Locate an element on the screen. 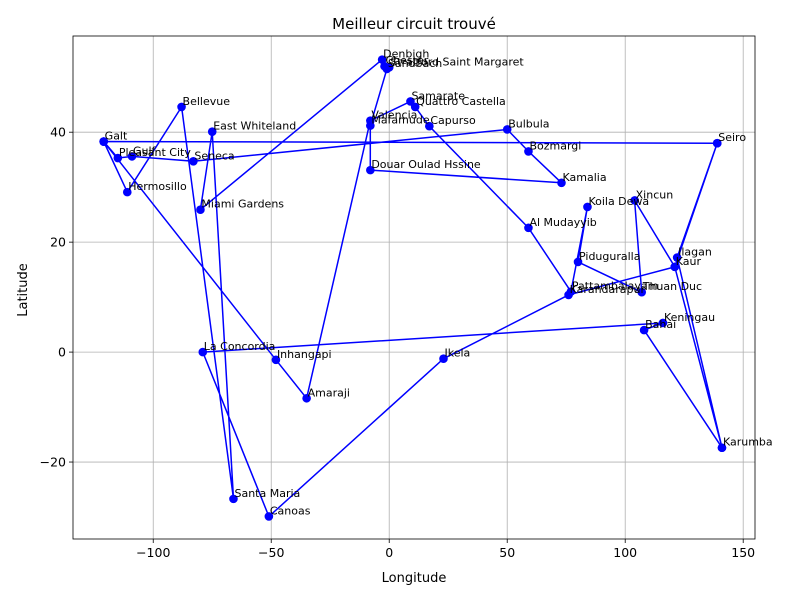 The image size is (800, 604). city-label: Samarate is located at coordinates (438, 95).